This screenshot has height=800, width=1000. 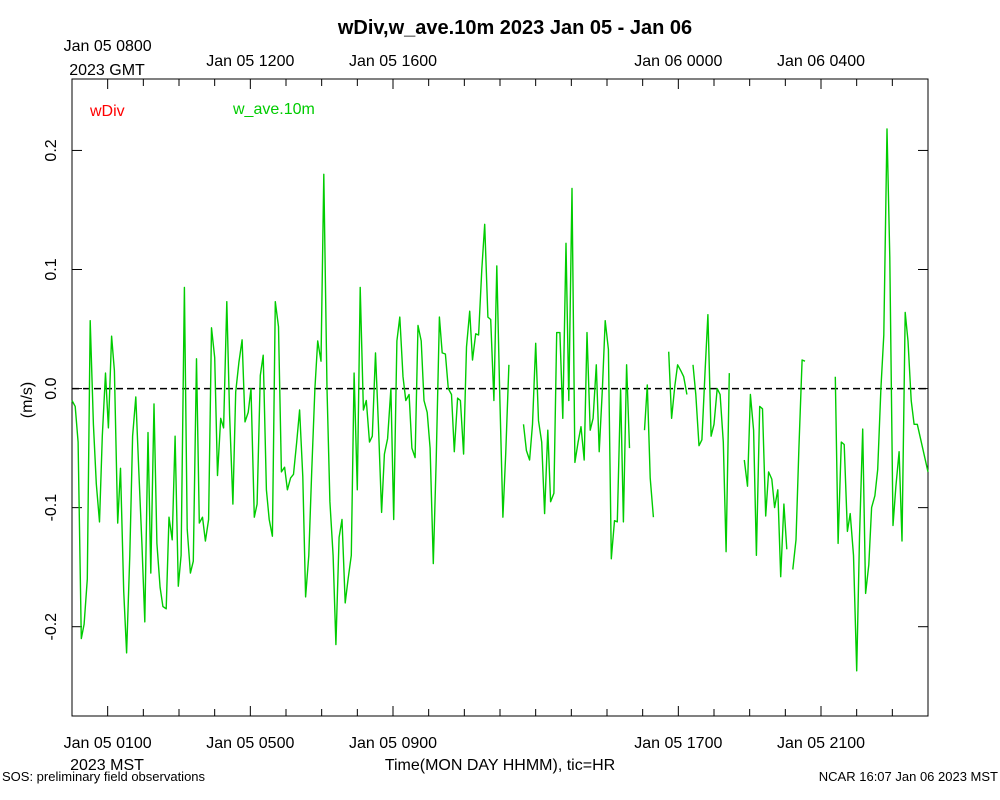 I want to click on y-tick-label: -0.1, so click(x=51, y=508).